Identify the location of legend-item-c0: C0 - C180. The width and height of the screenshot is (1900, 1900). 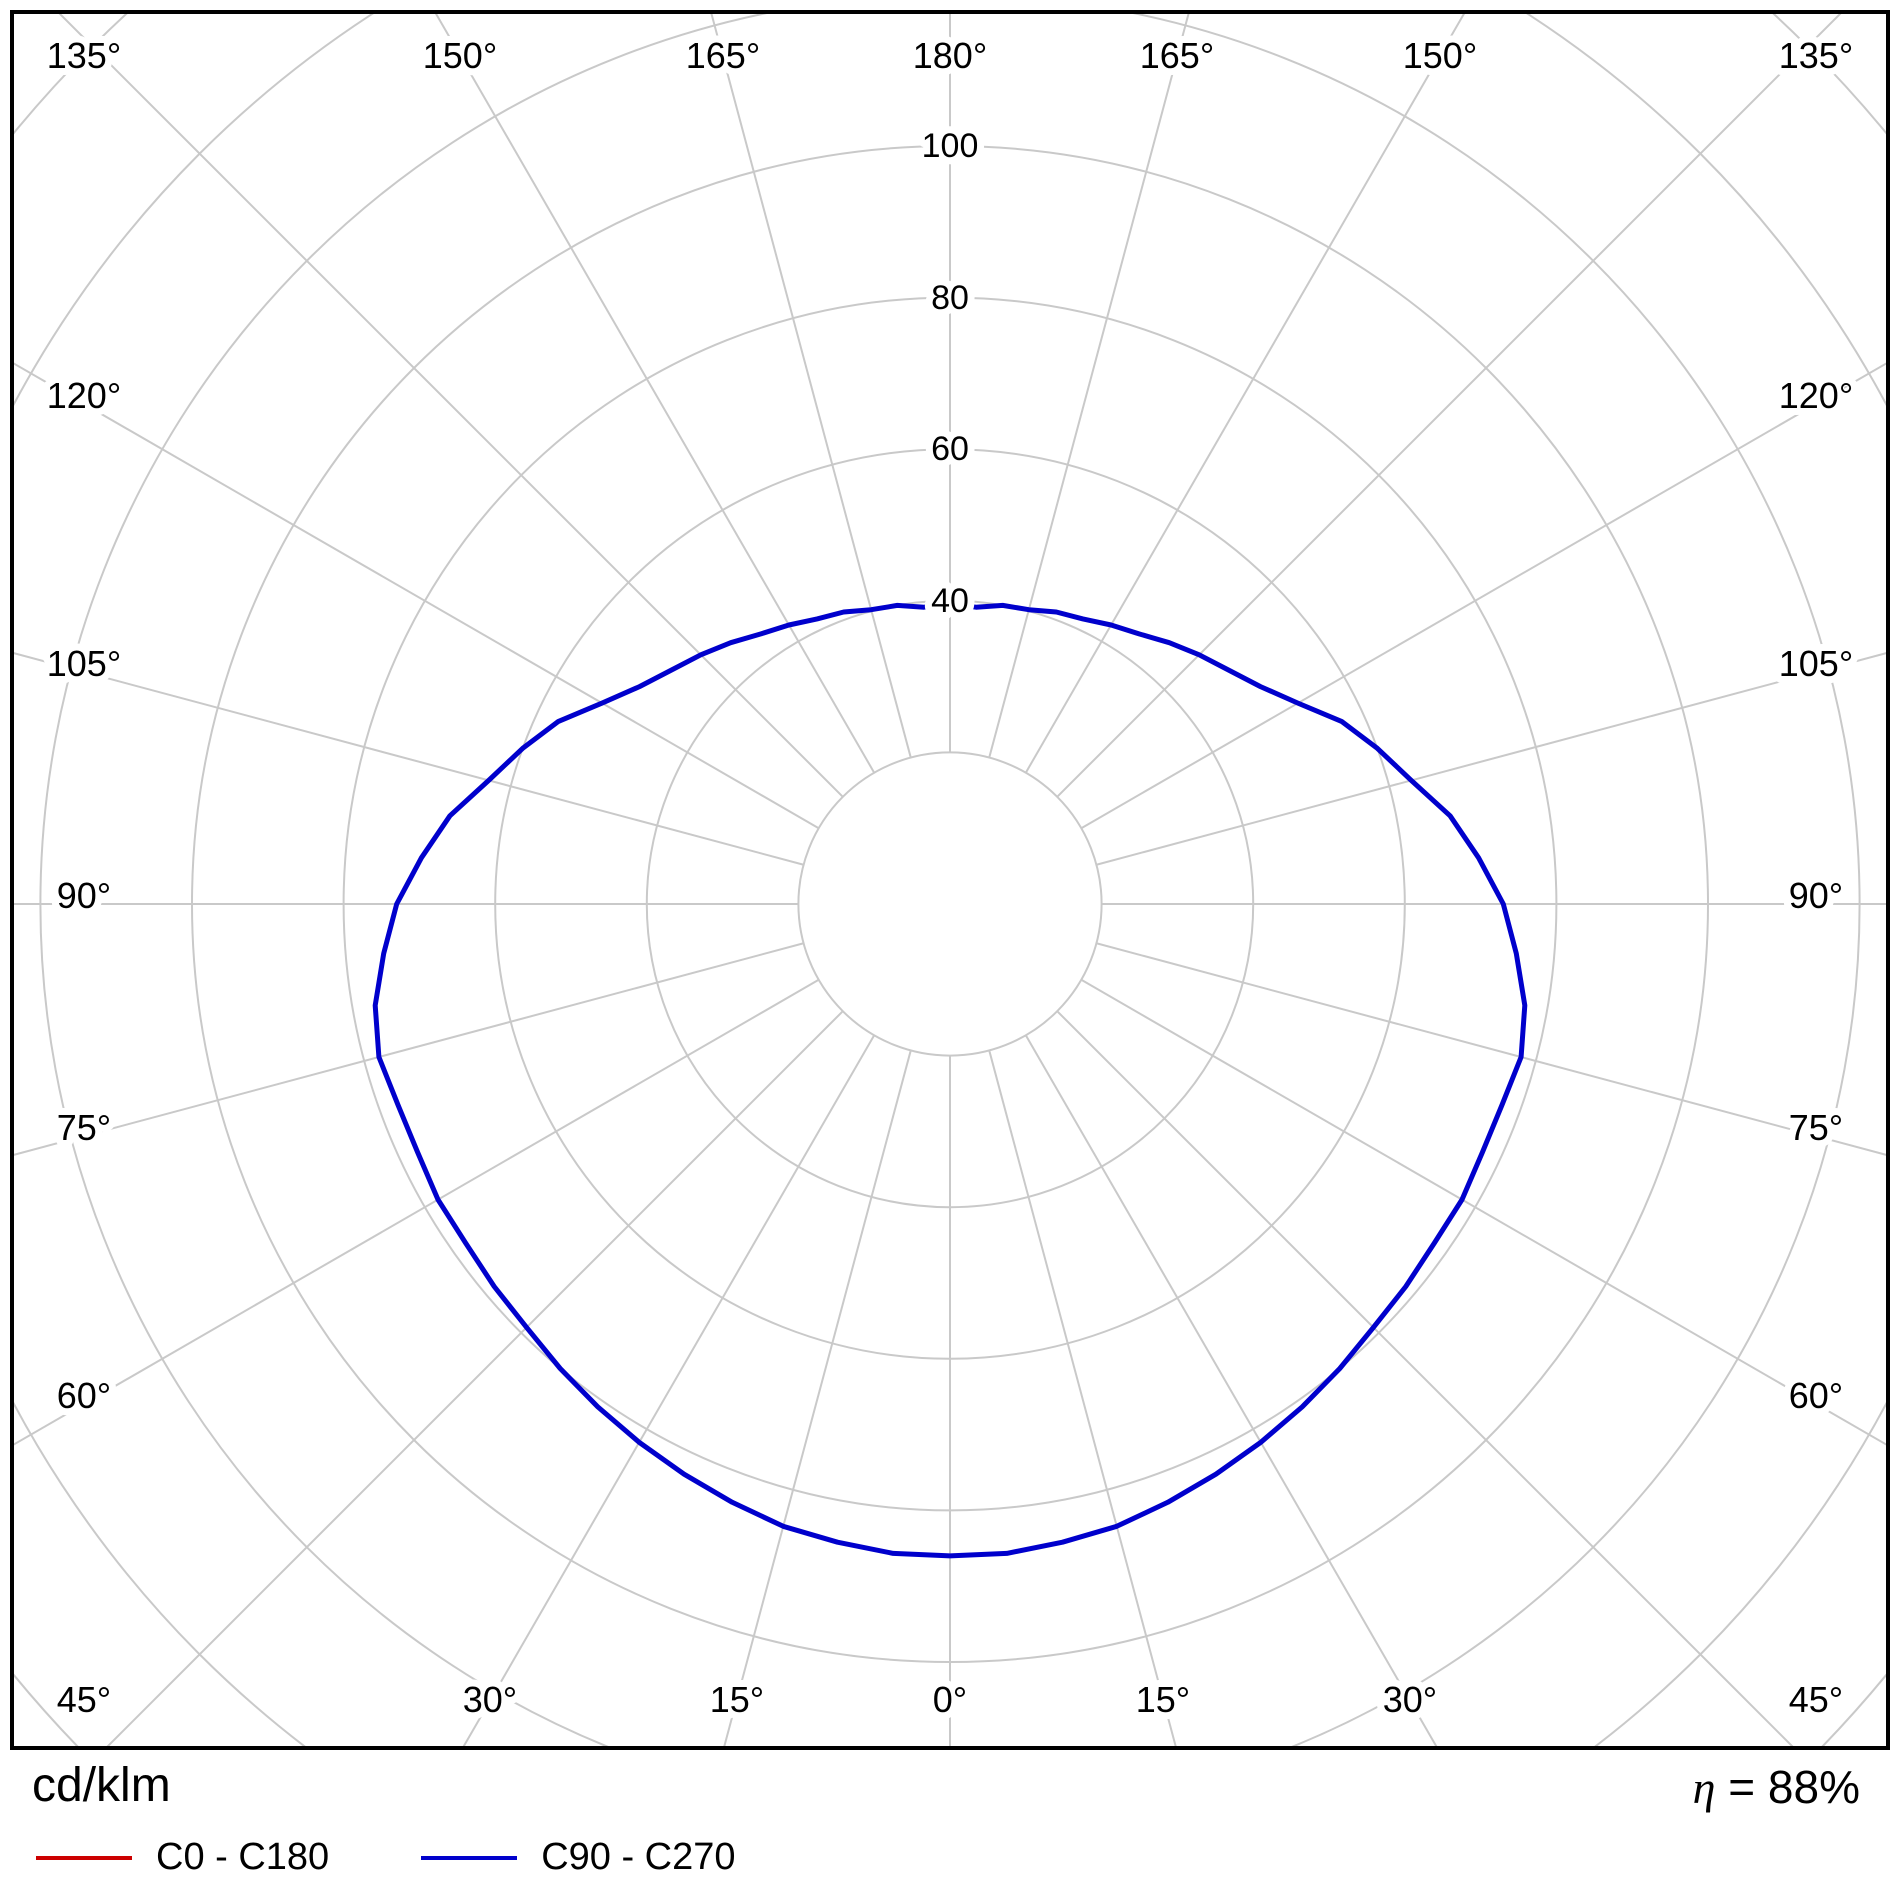
(182, 1857).